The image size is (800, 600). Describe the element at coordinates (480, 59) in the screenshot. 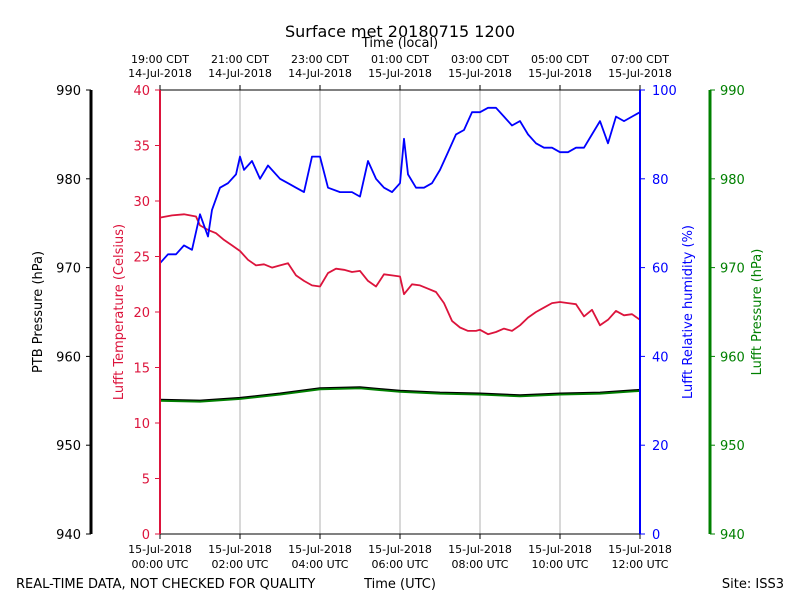

I see `top-tick-label-time: 03:00 CDT` at that location.